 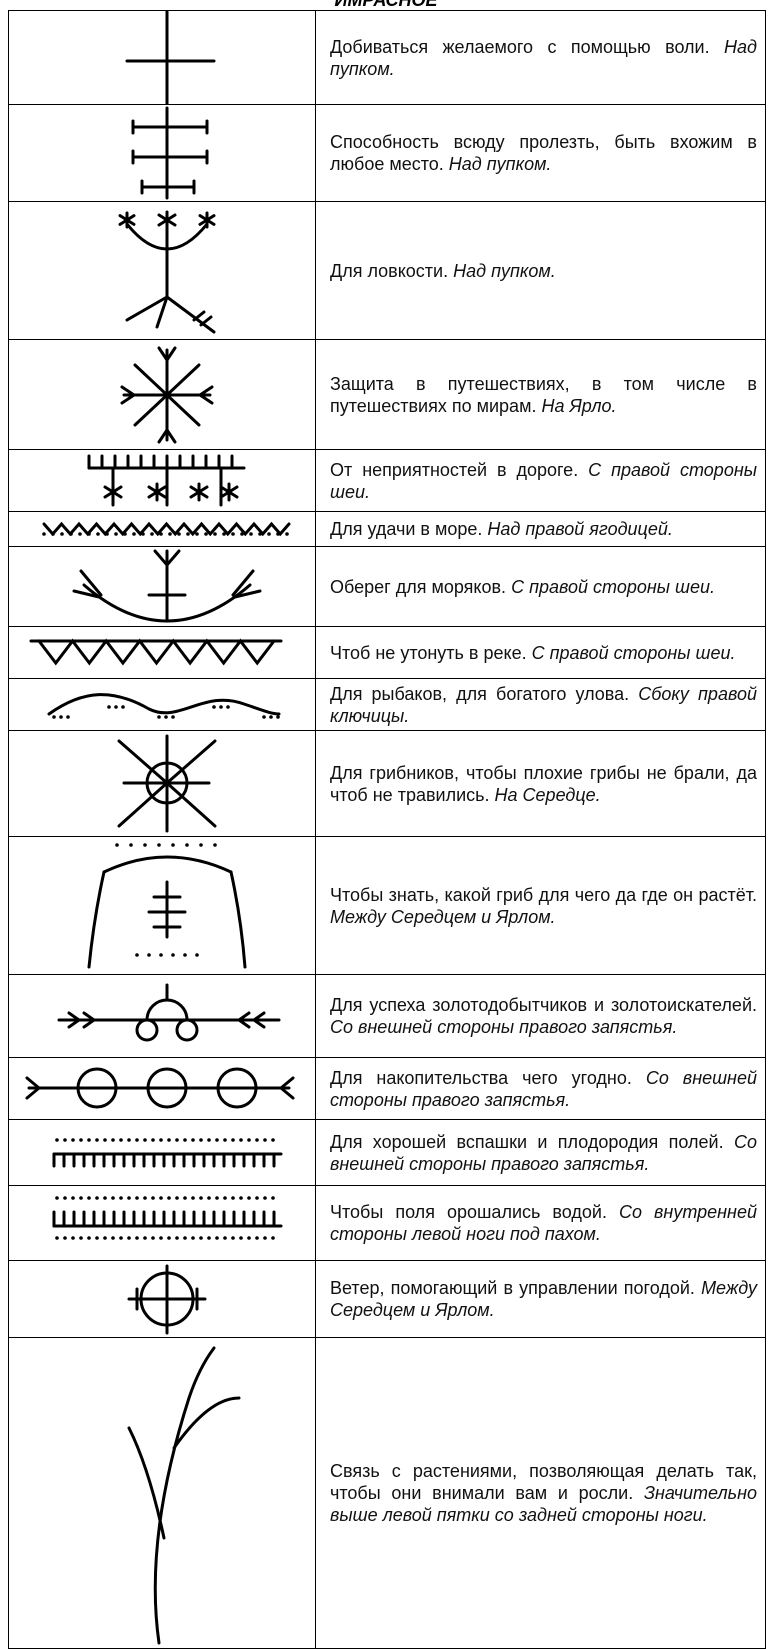 I want to click on header-title: ИМРАСНОЕ, so click(x=386, y=5).